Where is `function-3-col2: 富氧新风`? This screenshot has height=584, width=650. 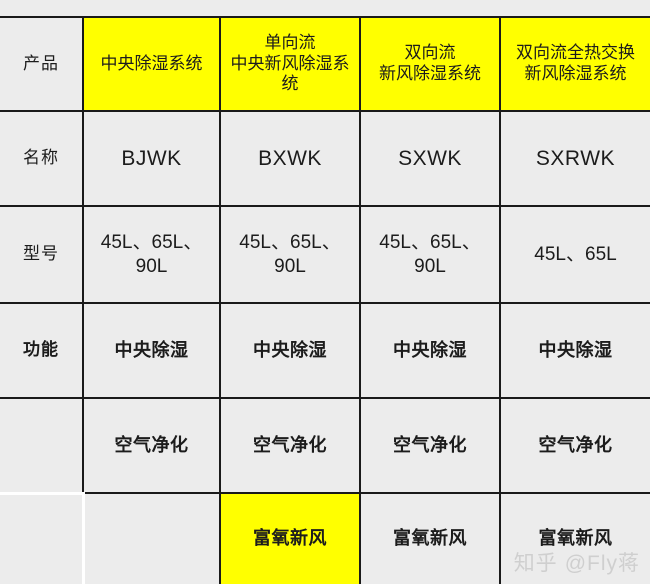 function-3-col2: 富氧新风 is located at coordinates (290, 538).